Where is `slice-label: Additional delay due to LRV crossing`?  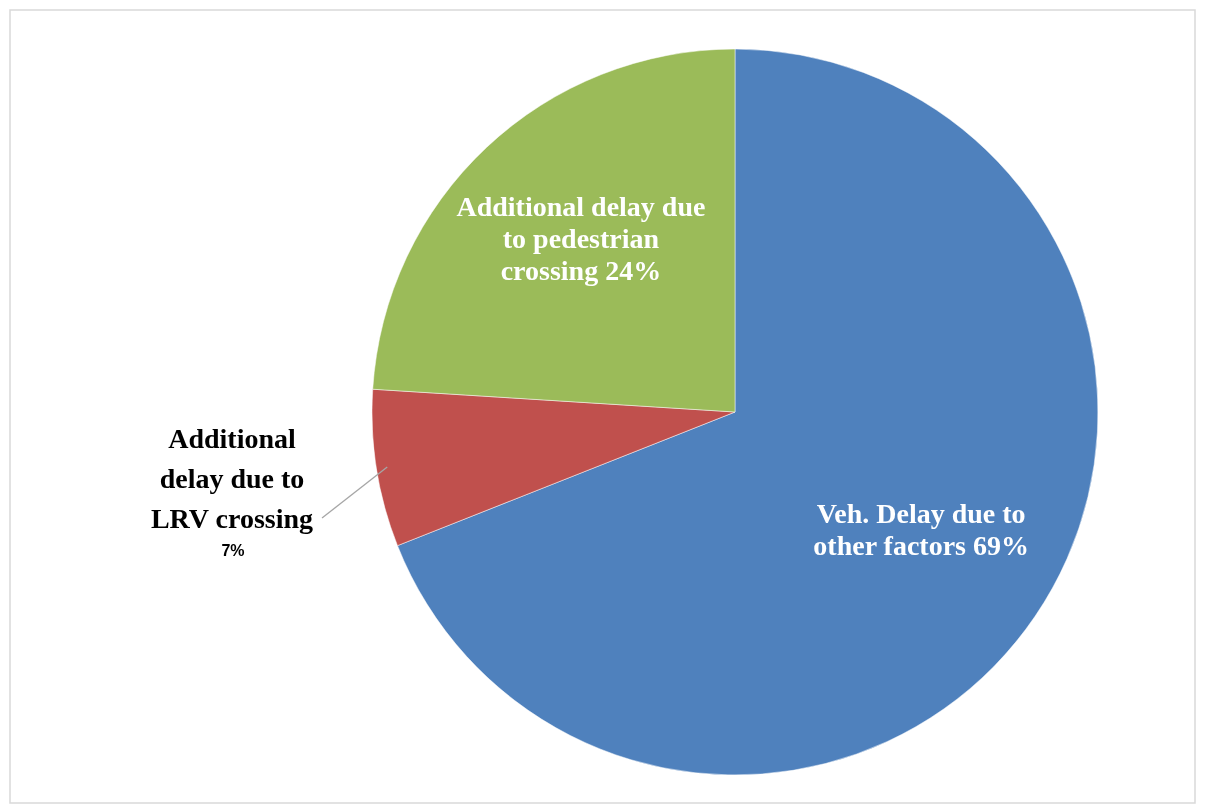
slice-label: Additional delay due to LRV crossing is located at coordinates (232, 478).